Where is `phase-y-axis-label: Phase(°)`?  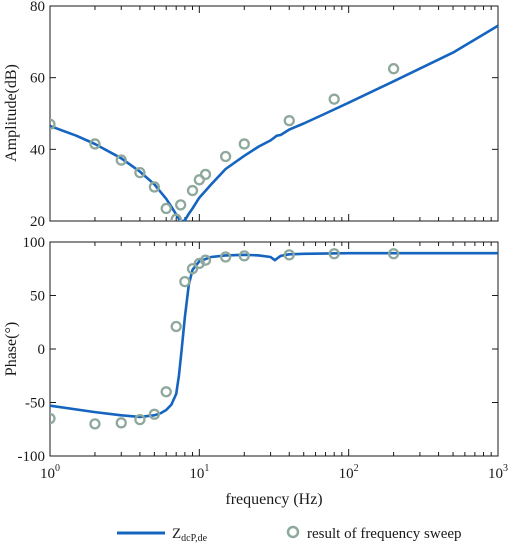
phase-y-axis-label: Phase(°) is located at coordinates (11, 349).